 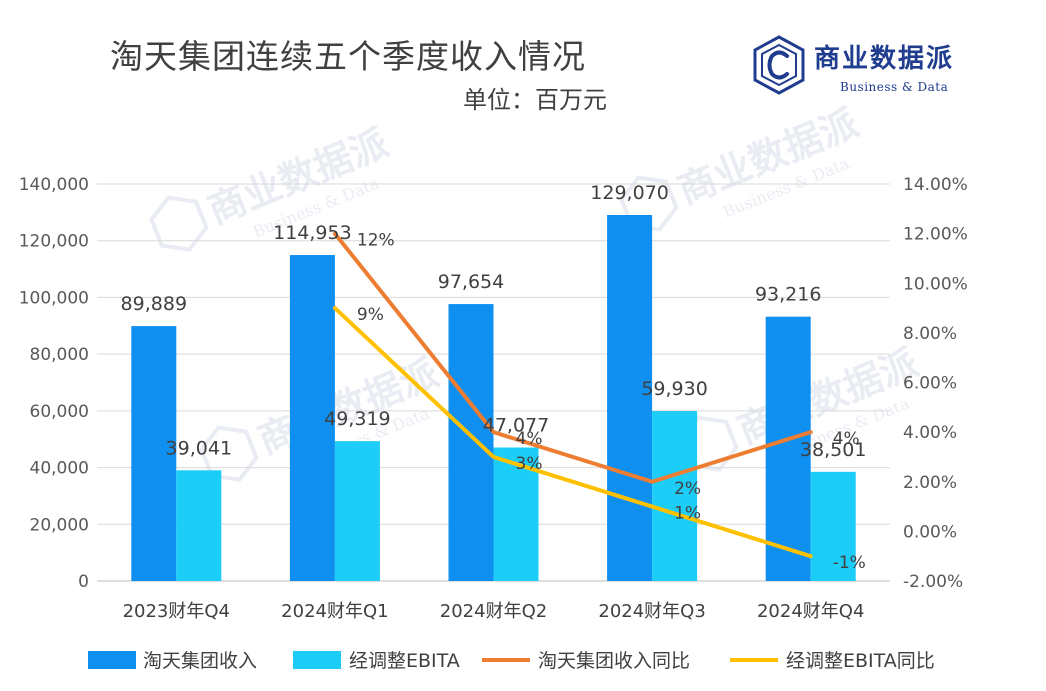 What do you see at coordinates (788, 295) in the screenshot?
I see `bar-data-label: 93,216` at bounding box center [788, 295].